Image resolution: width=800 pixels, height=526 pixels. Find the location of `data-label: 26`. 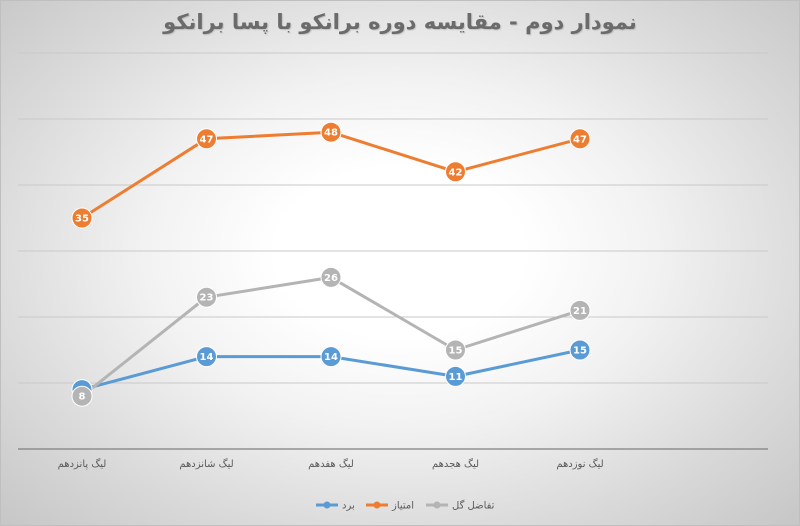

data-label: 26 is located at coordinates (331, 278).